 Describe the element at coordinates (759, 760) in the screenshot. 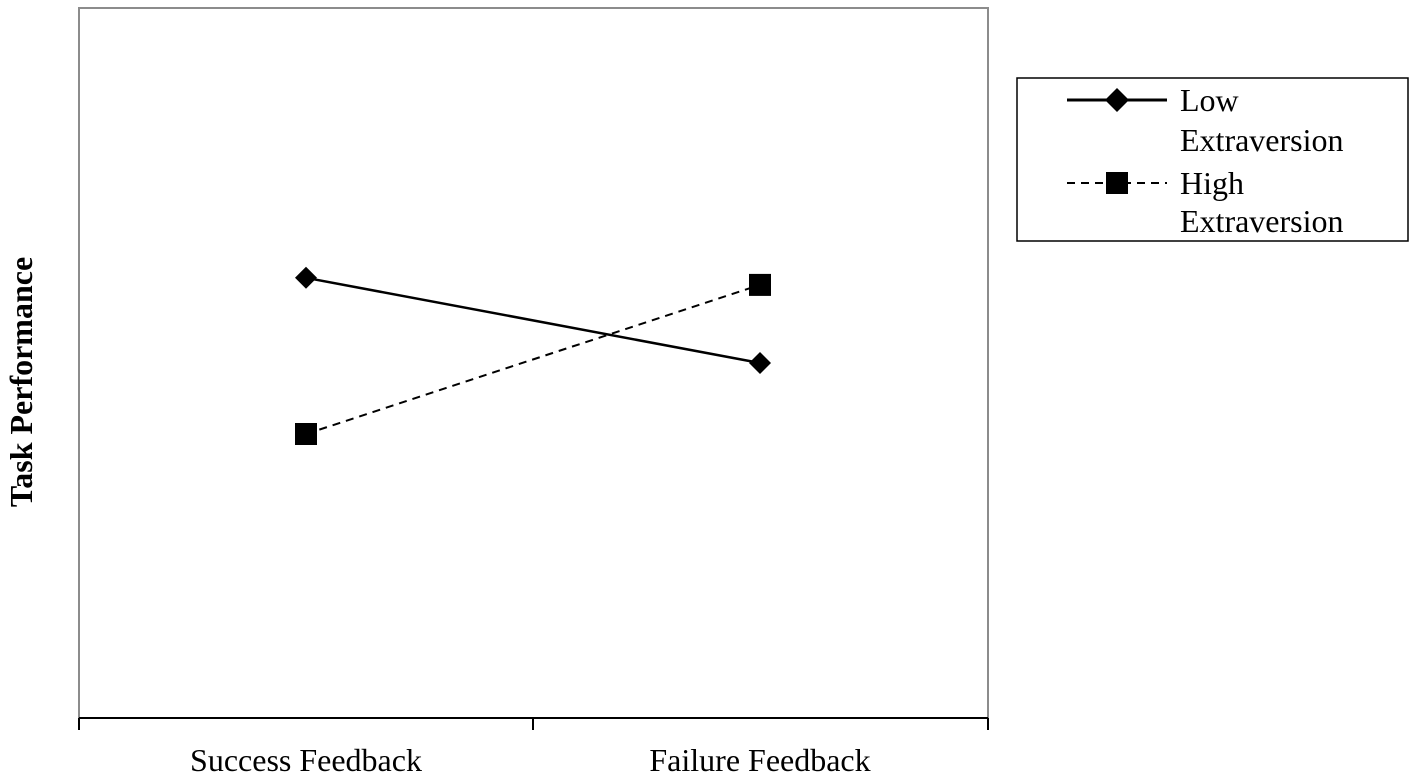

I see `x-tick-label-failure: Failure Feedback` at that location.